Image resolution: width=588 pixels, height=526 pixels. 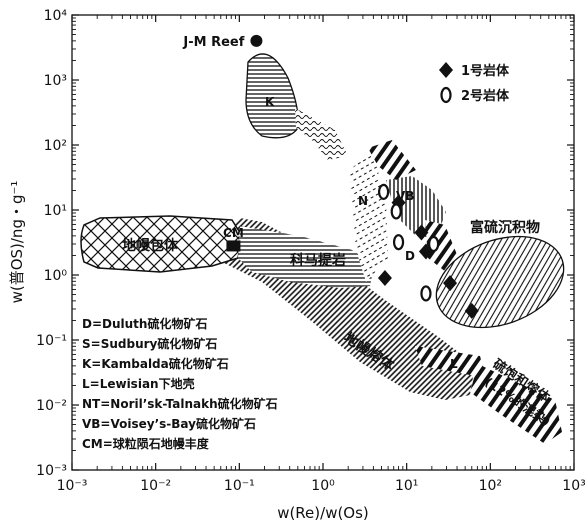 I want to click on abbrev-voisey: VB=Voisey’s-Bay硫化物矿石, so click(x=169, y=423).